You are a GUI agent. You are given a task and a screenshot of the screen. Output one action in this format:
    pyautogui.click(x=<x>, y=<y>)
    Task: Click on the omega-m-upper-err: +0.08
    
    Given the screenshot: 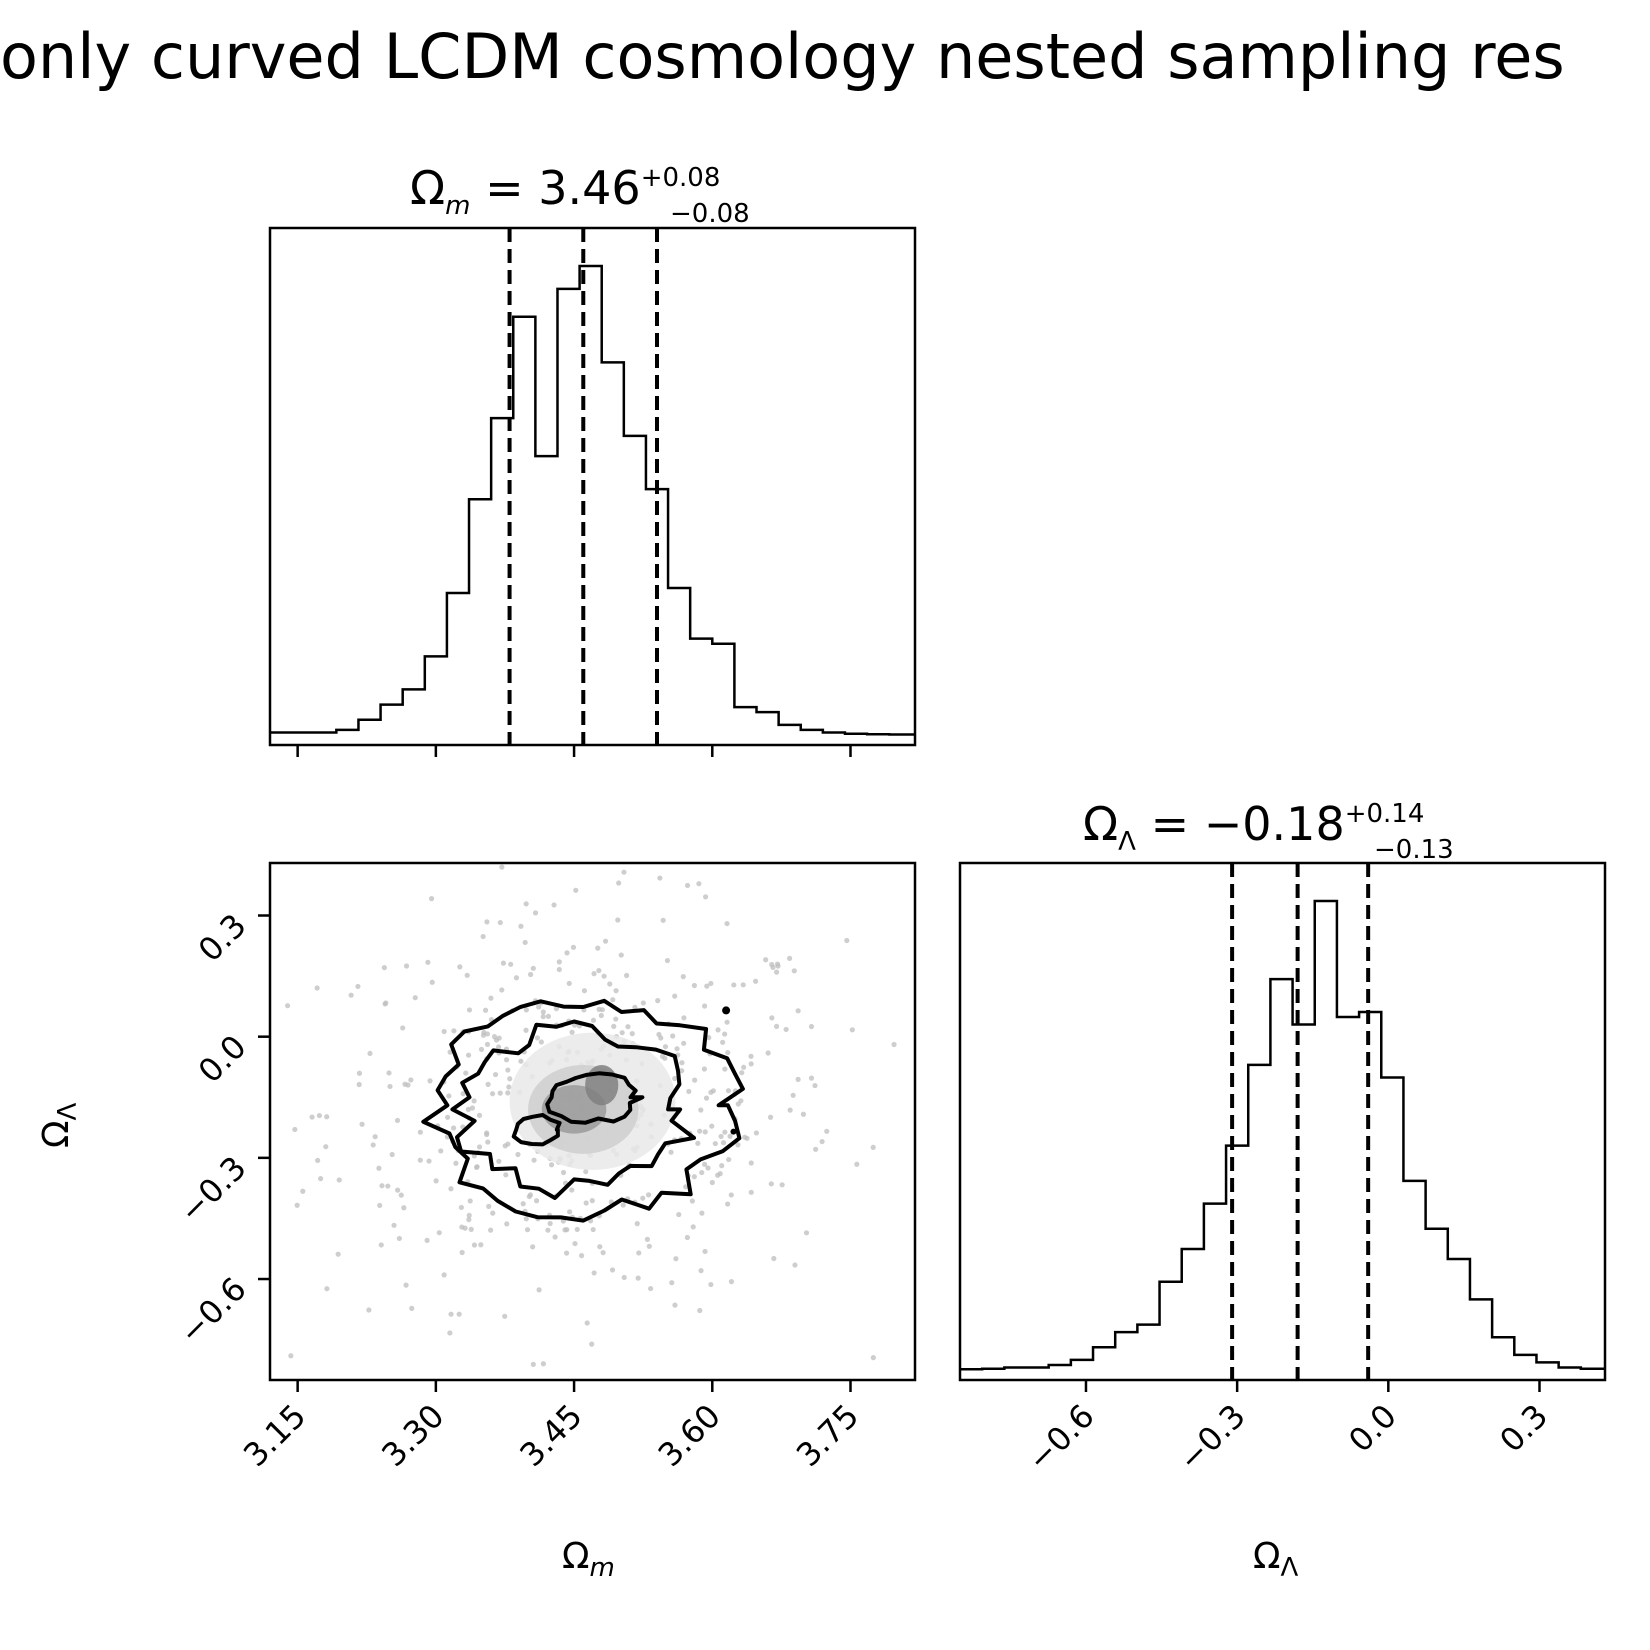 What is the action you would take?
    pyautogui.click(x=681, y=178)
    